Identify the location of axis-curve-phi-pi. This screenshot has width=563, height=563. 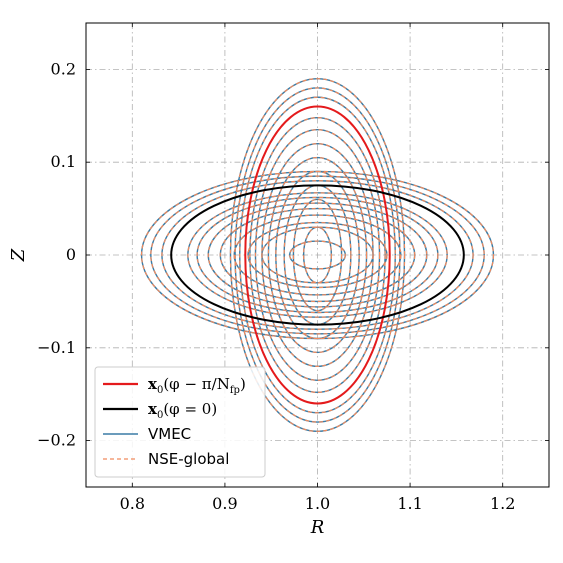
(317, 255).